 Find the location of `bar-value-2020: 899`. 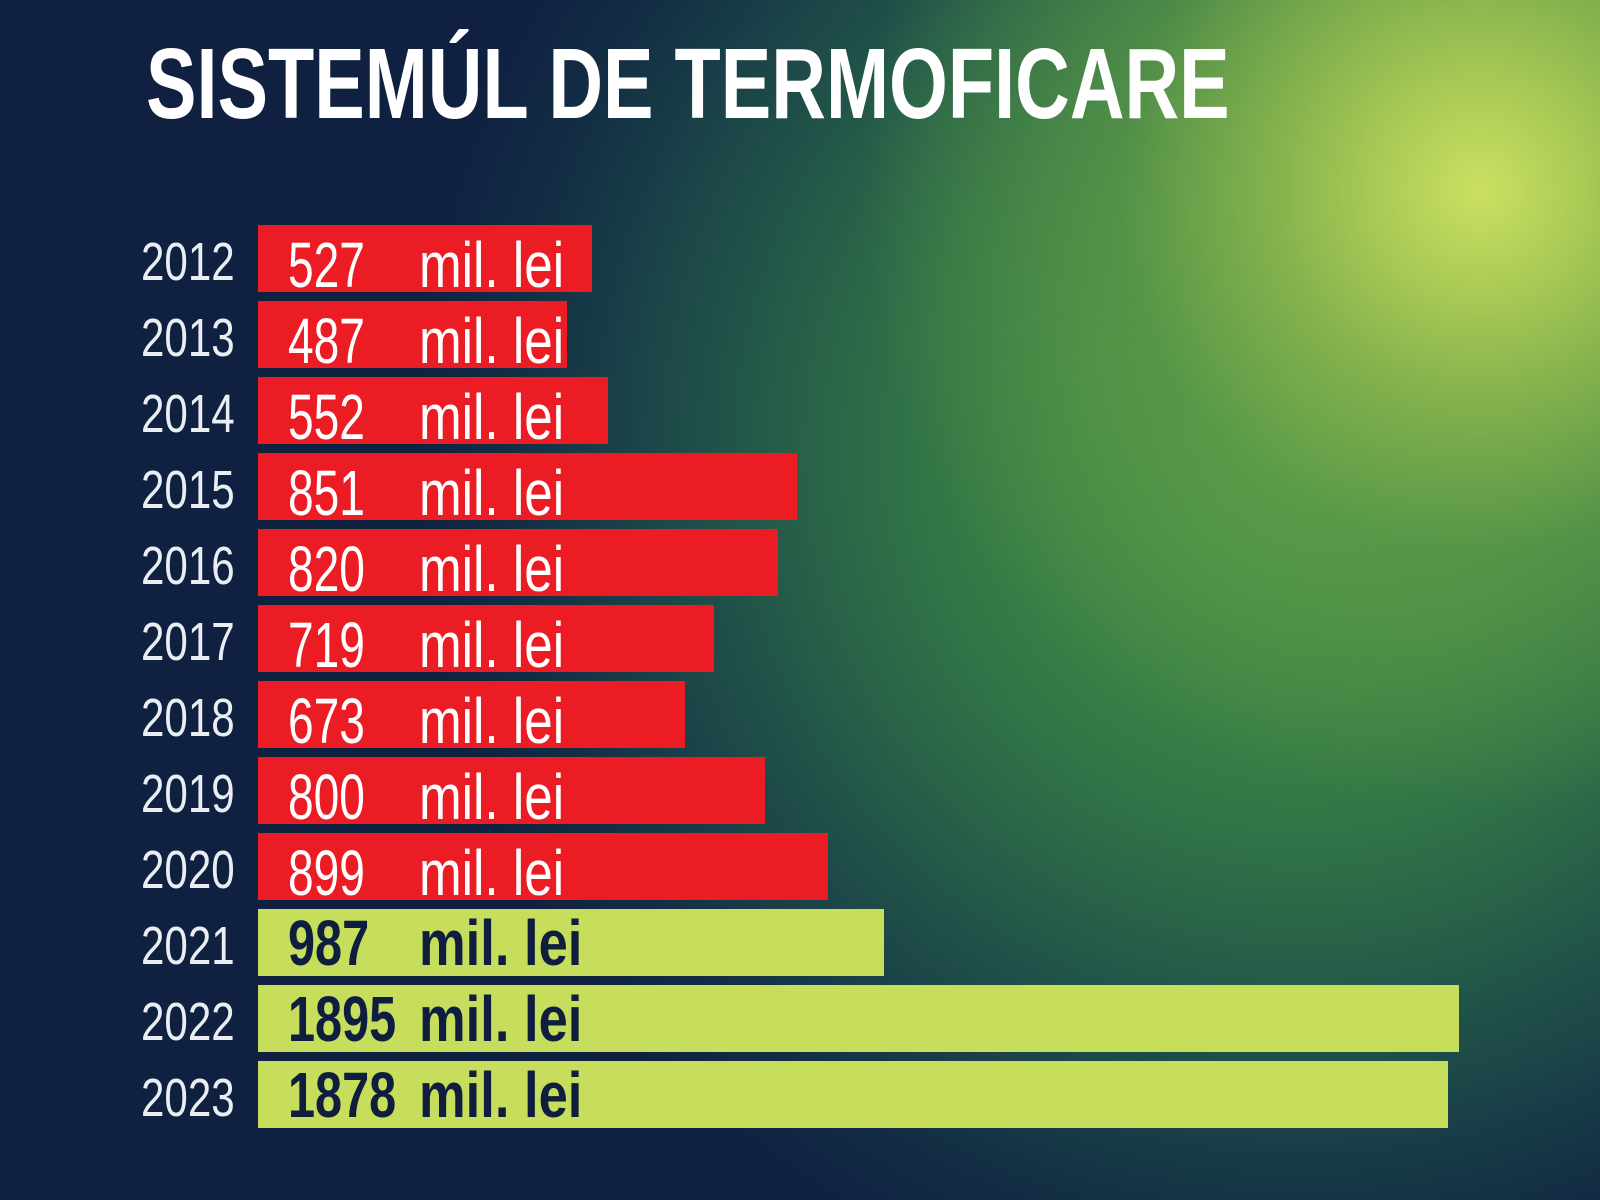

bar-value-2020: 899 is located at coordinates (326, 873).